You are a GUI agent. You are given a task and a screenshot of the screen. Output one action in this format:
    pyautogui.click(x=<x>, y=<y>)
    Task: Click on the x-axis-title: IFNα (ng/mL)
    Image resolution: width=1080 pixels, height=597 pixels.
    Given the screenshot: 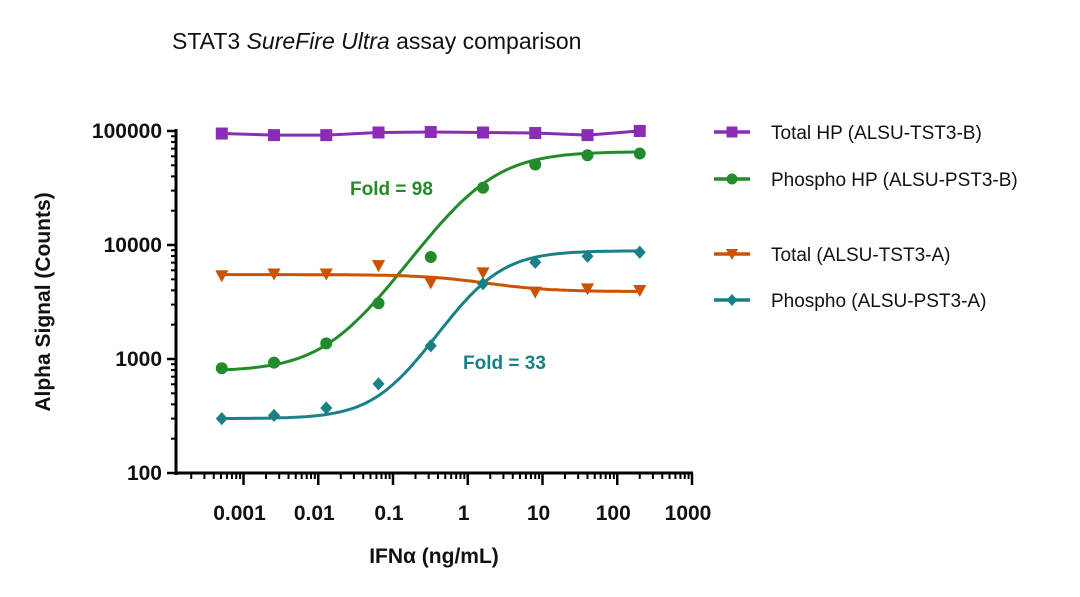 What is the action you would take?
    pyautogui.click(x=434, y=556)
    